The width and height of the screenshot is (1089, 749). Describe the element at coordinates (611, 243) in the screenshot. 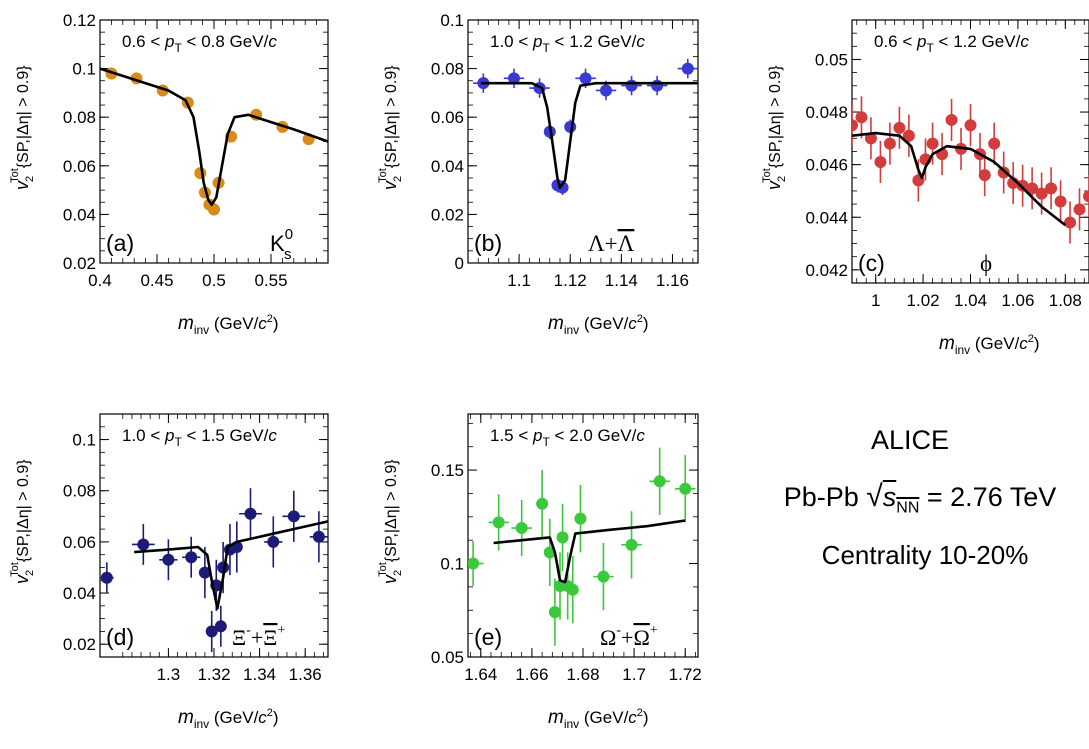

I see `particle-label: Λ+Λ` at that location.